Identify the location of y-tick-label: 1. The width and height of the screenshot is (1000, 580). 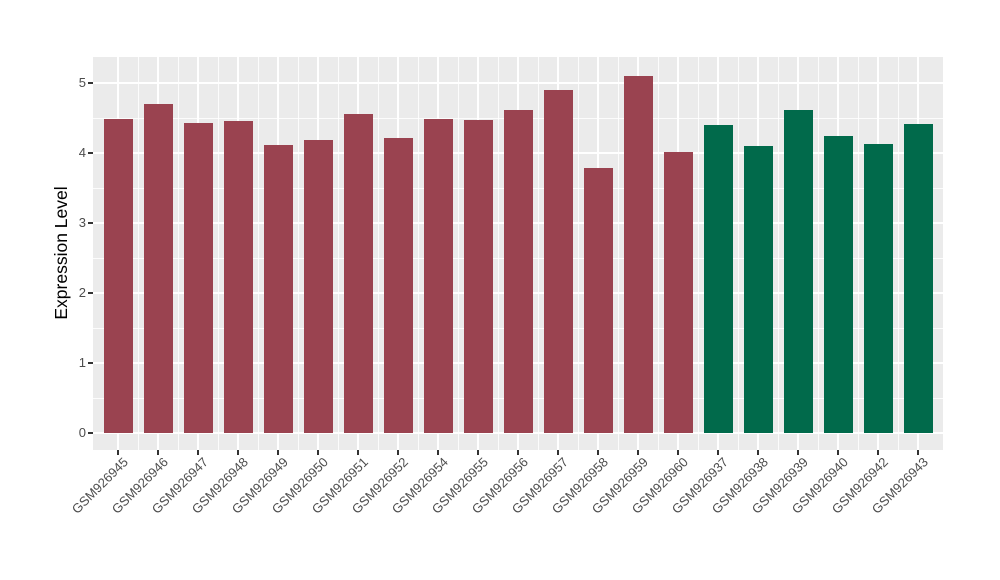
(82, 362).